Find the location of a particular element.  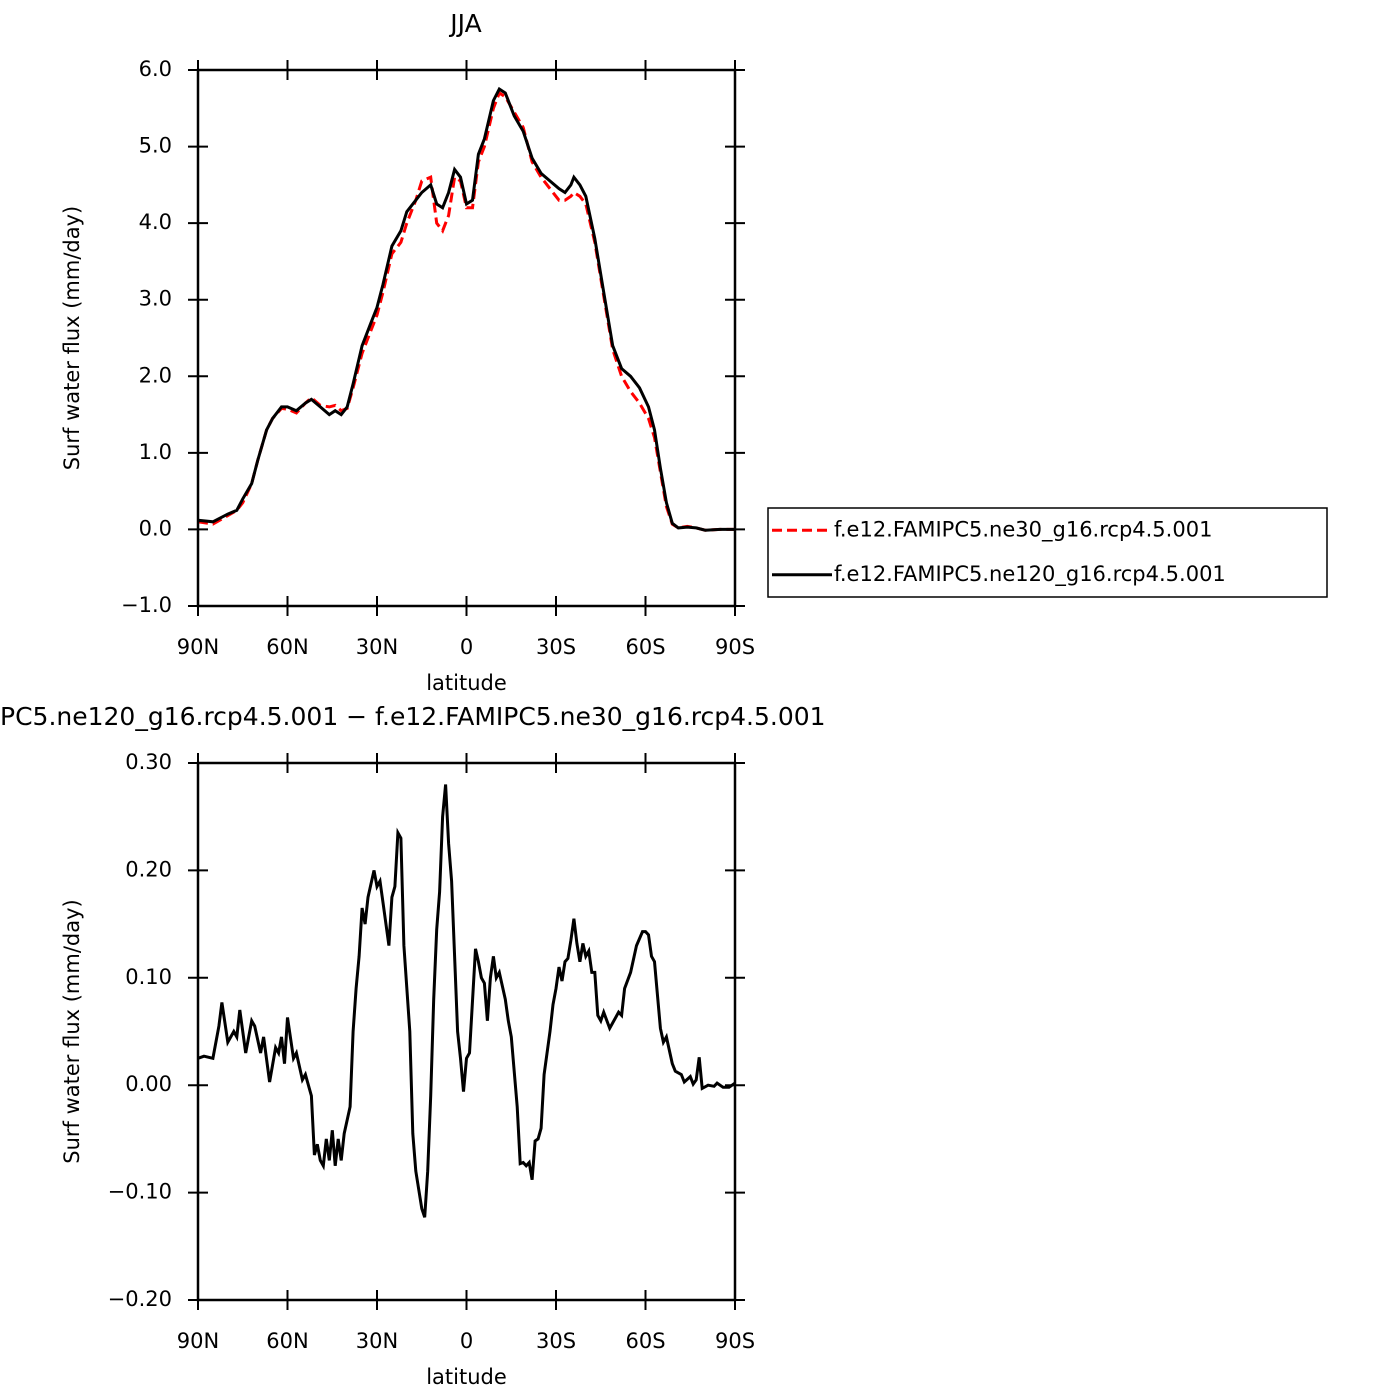

y-tick-label: −1.0 is located at coordinates (146, 605).